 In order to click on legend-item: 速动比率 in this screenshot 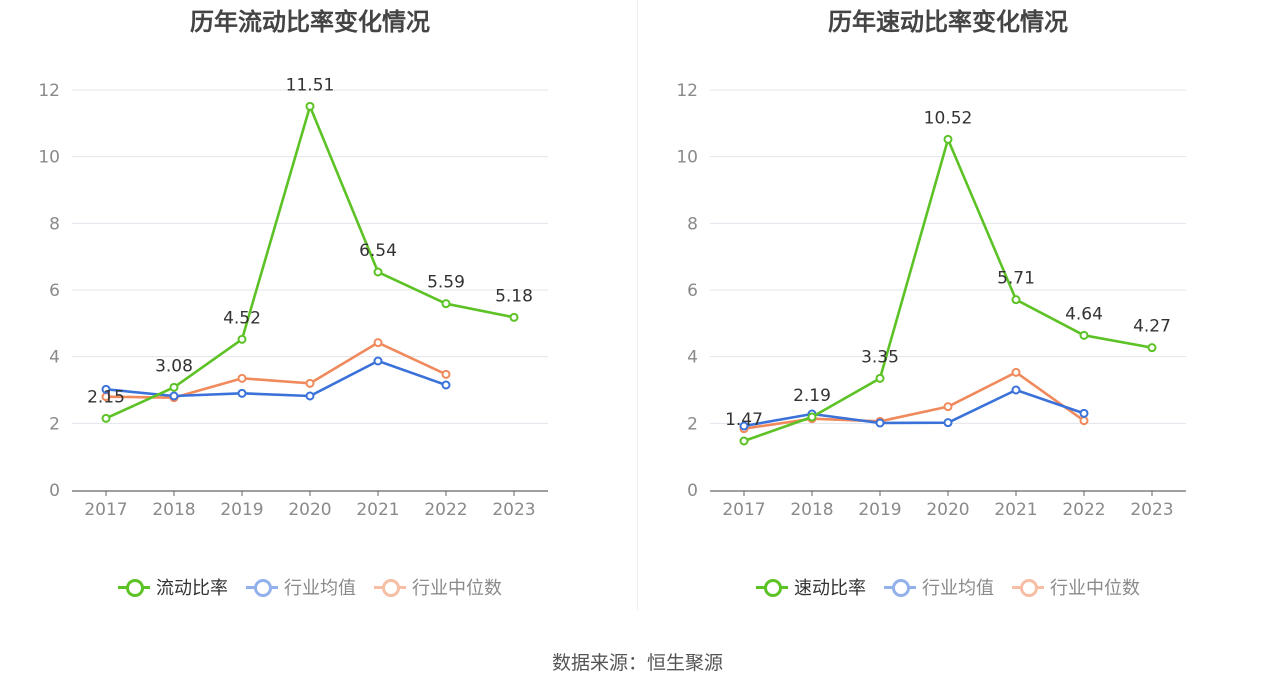, I will do `click(811, 587)`.